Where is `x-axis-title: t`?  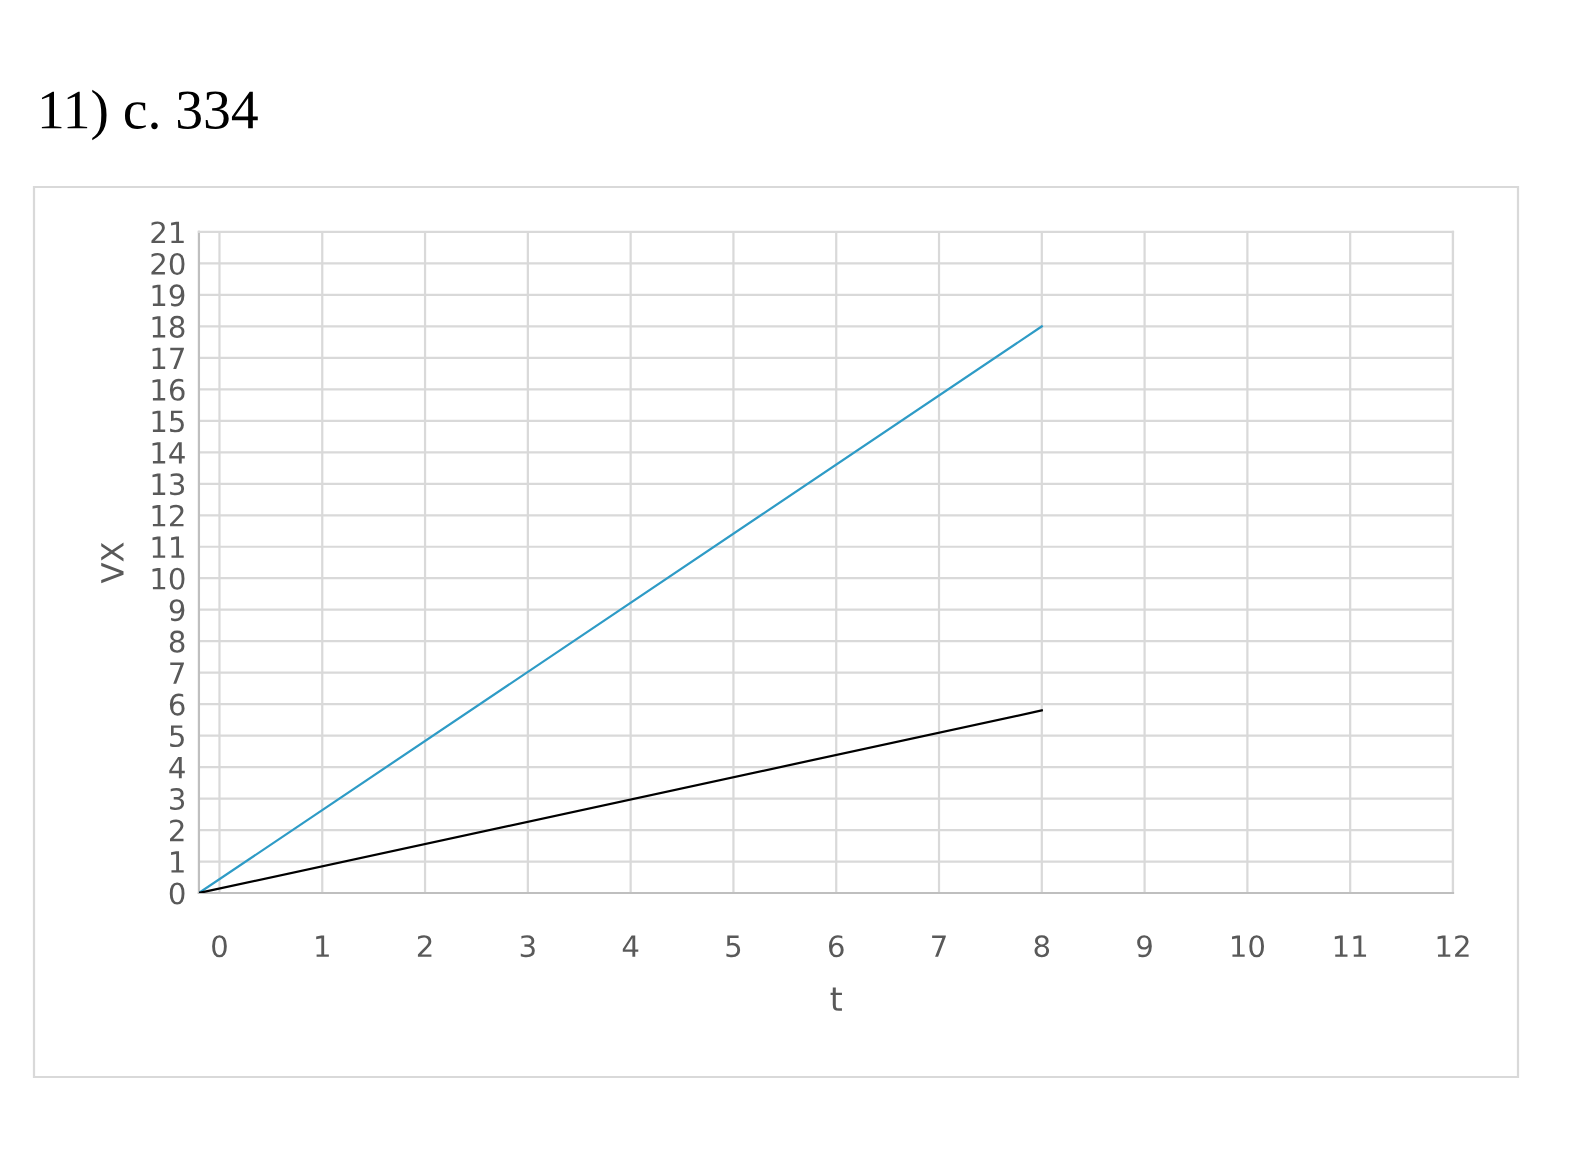
x-axis-title: t is located at coordinates (836, 999).